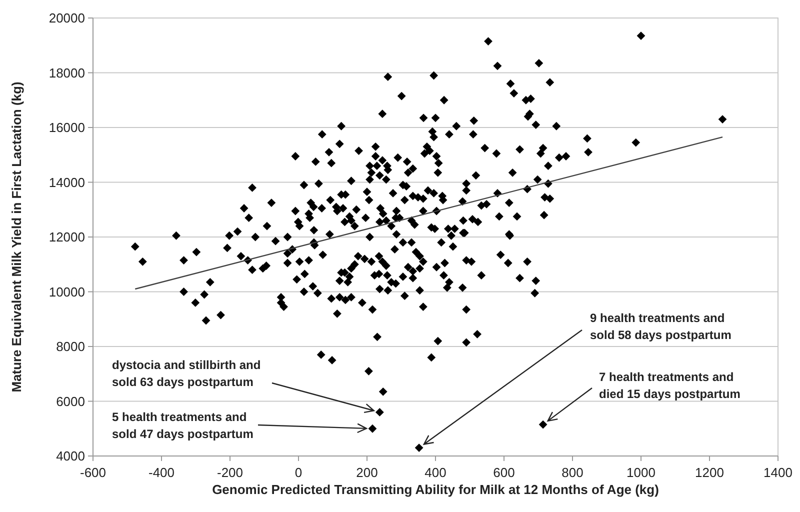 Image resolution: width=800 pixels, height=512 pixels. What do you see at coordinates (186, 373) in the screenshot?
I see `annotation: dystocia and stillbirth and sold 63 days postpartum` at bounding box center [186, 373].